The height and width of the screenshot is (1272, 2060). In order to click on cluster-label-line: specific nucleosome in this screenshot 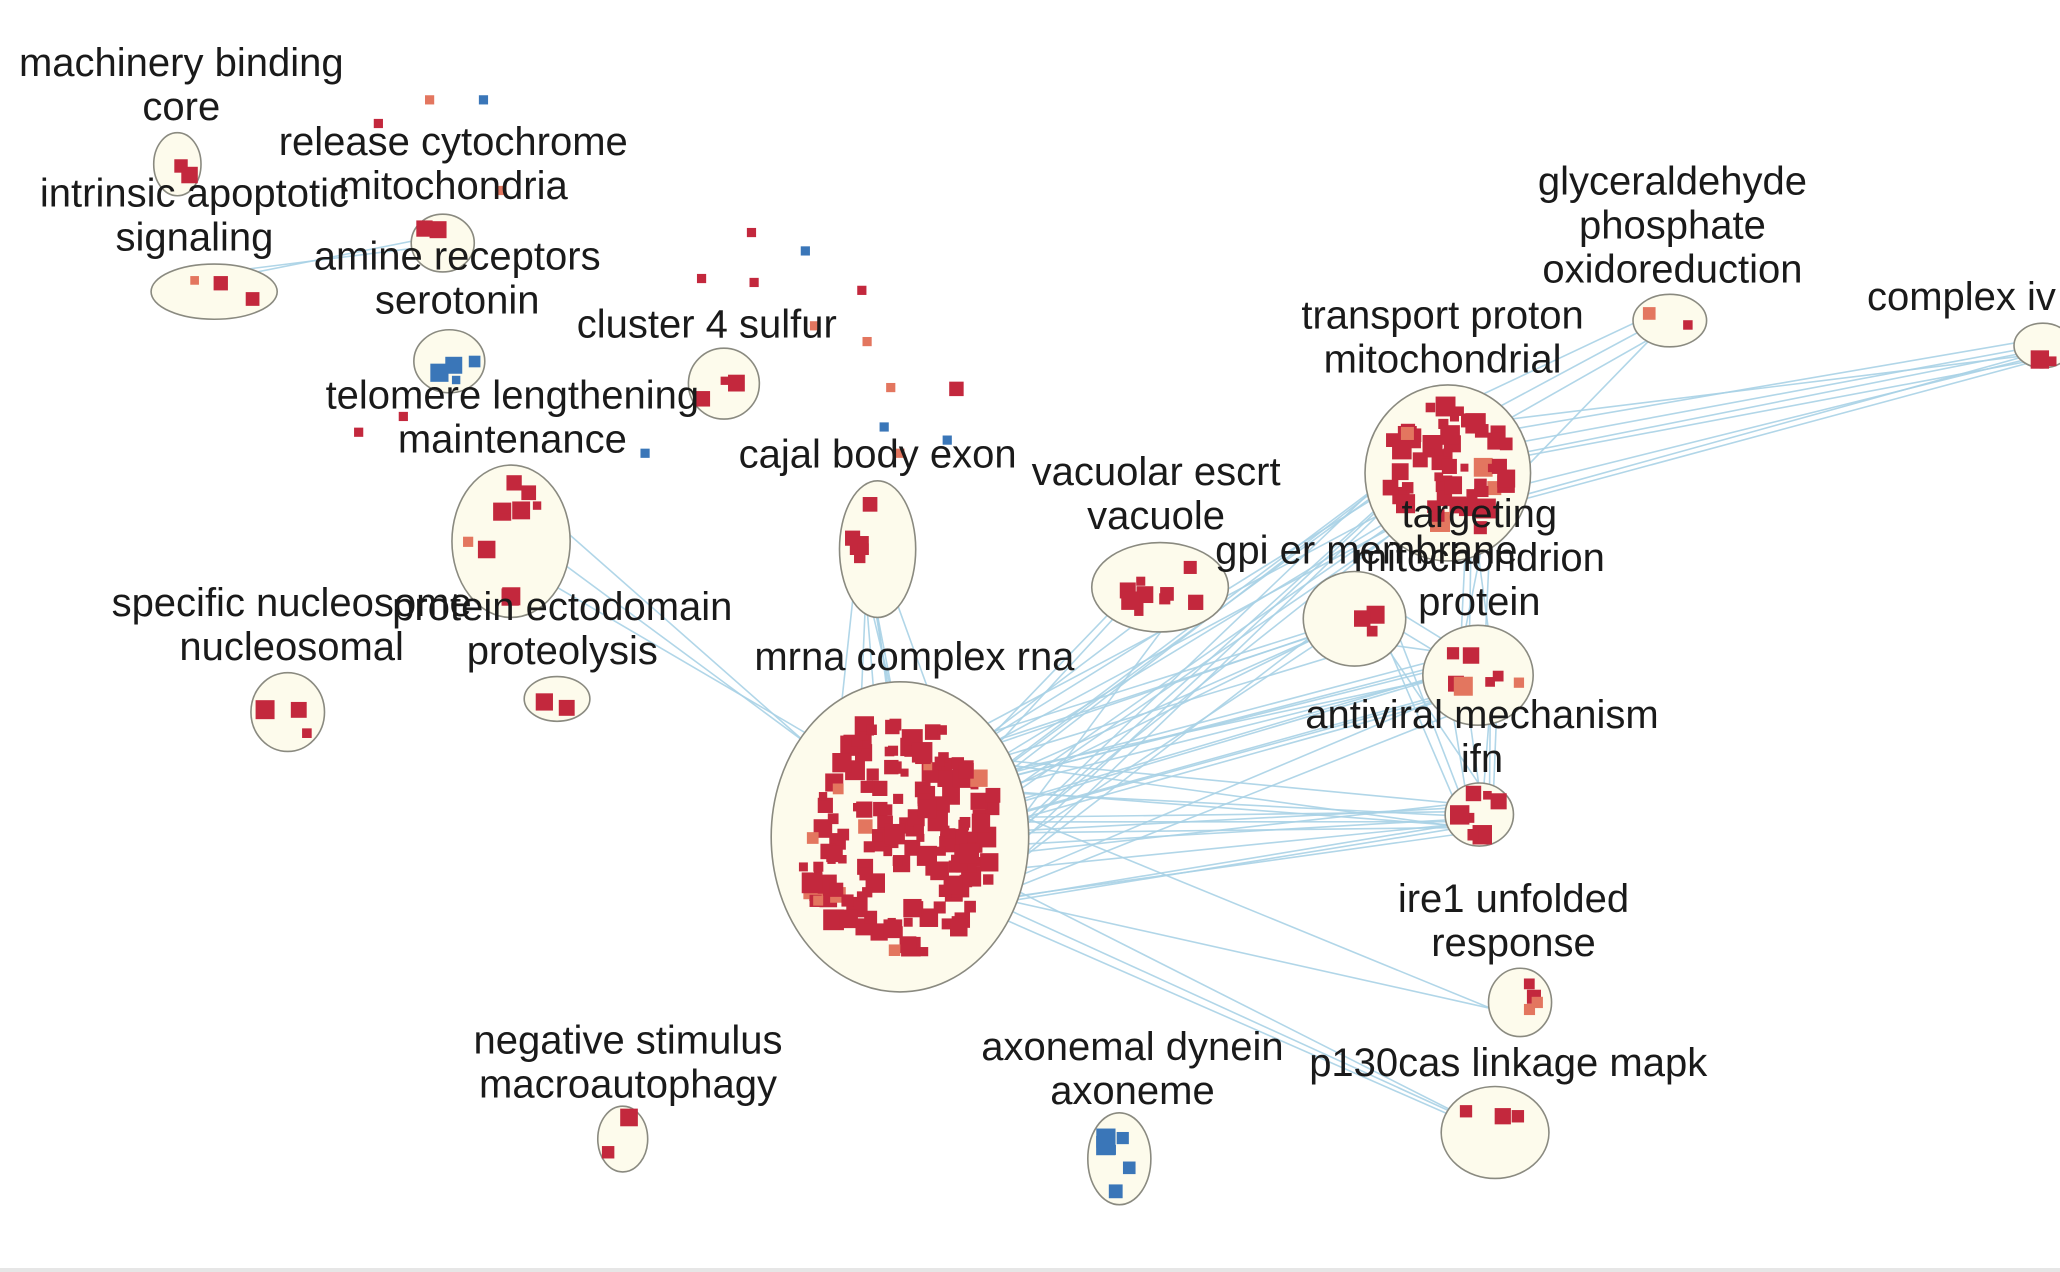, I will do `click(292, 603)`.